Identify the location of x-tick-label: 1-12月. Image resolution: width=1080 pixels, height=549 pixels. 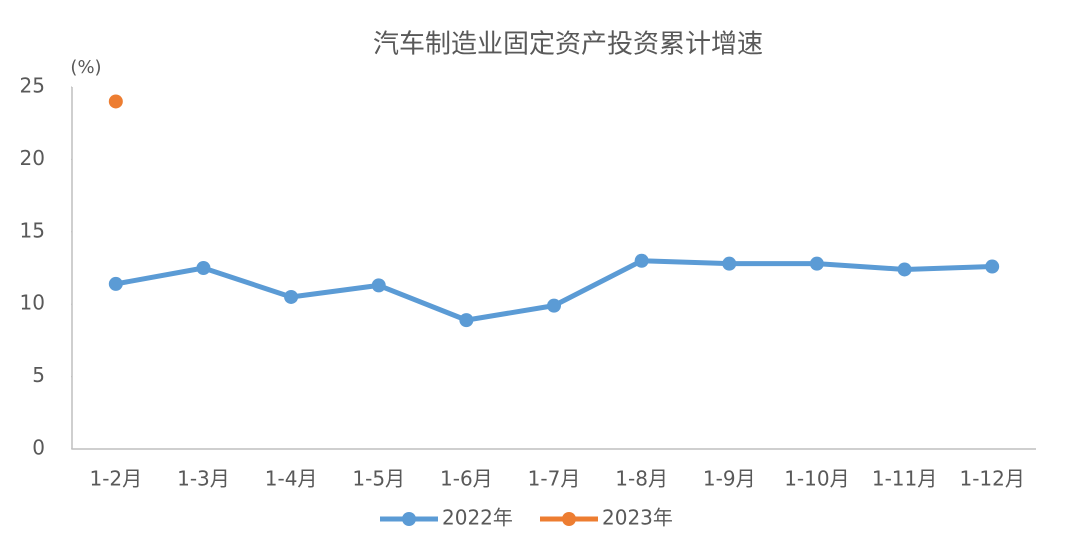
(991, 479).